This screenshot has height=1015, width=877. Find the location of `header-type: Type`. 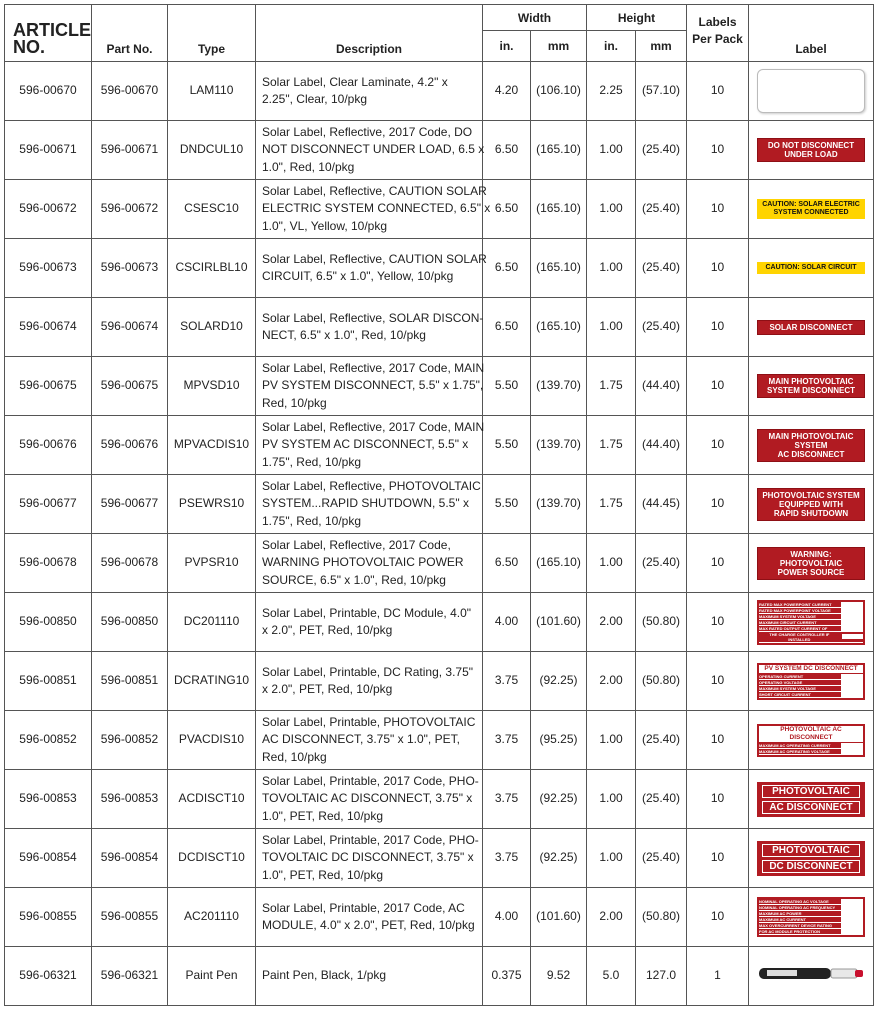

header-type: Type is located at coordinates (211, 33).